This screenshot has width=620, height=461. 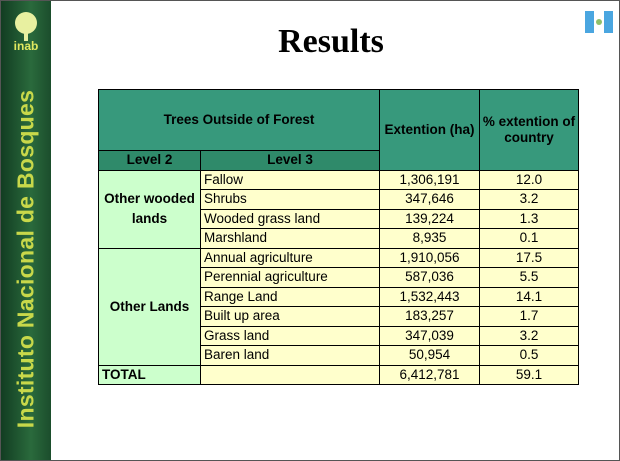 I want to click on extent-cell: 1,910,056, so click(x=429, y=257).